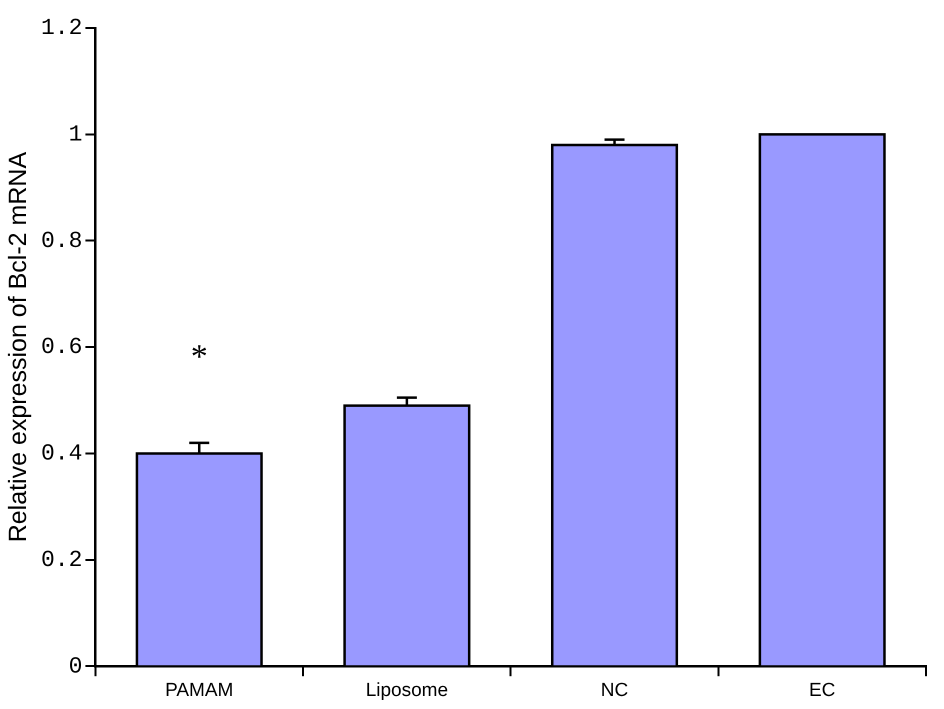 Image resolution: width=944 pixels, height=709 pixels. What do you see at coordinates (822, 690) in the screenshot?
I see `x-tick-label: EC` at bounding box center [822, 690].